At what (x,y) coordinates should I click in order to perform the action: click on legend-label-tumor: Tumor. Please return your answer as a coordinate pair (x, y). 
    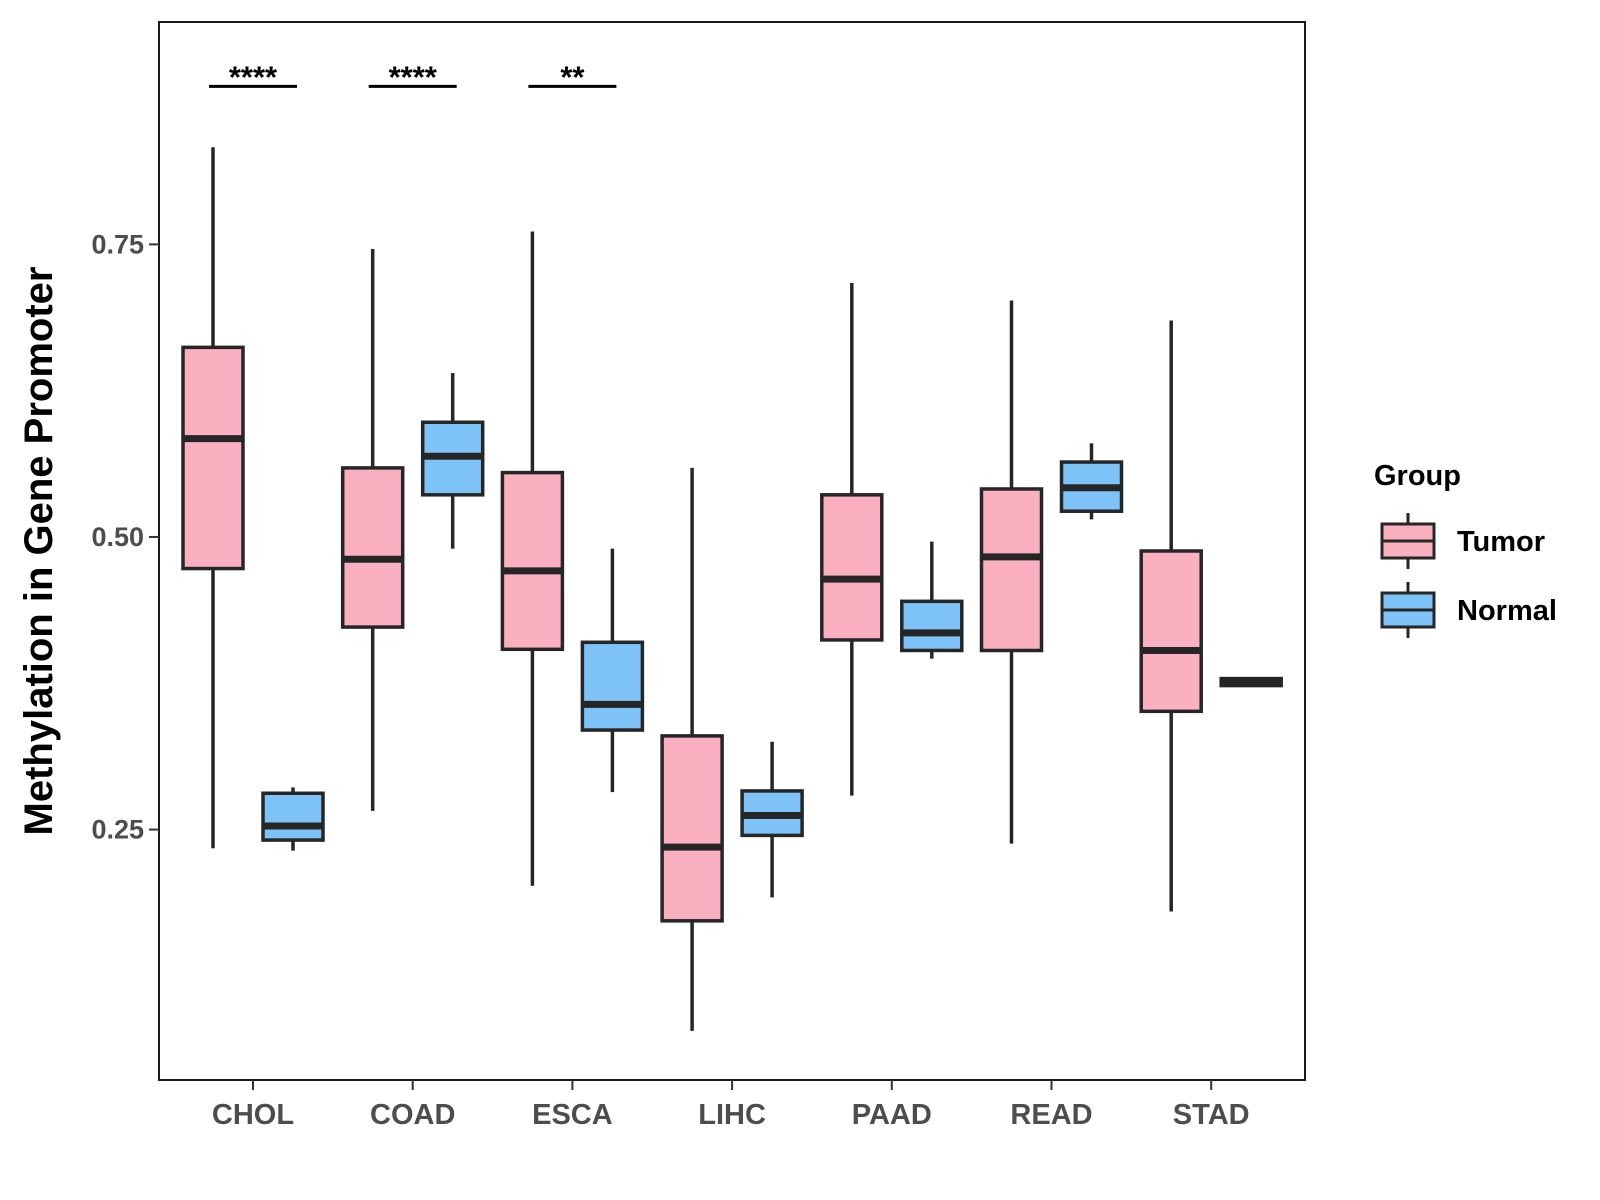
    Looking at the image, I should click on (1501, 542).